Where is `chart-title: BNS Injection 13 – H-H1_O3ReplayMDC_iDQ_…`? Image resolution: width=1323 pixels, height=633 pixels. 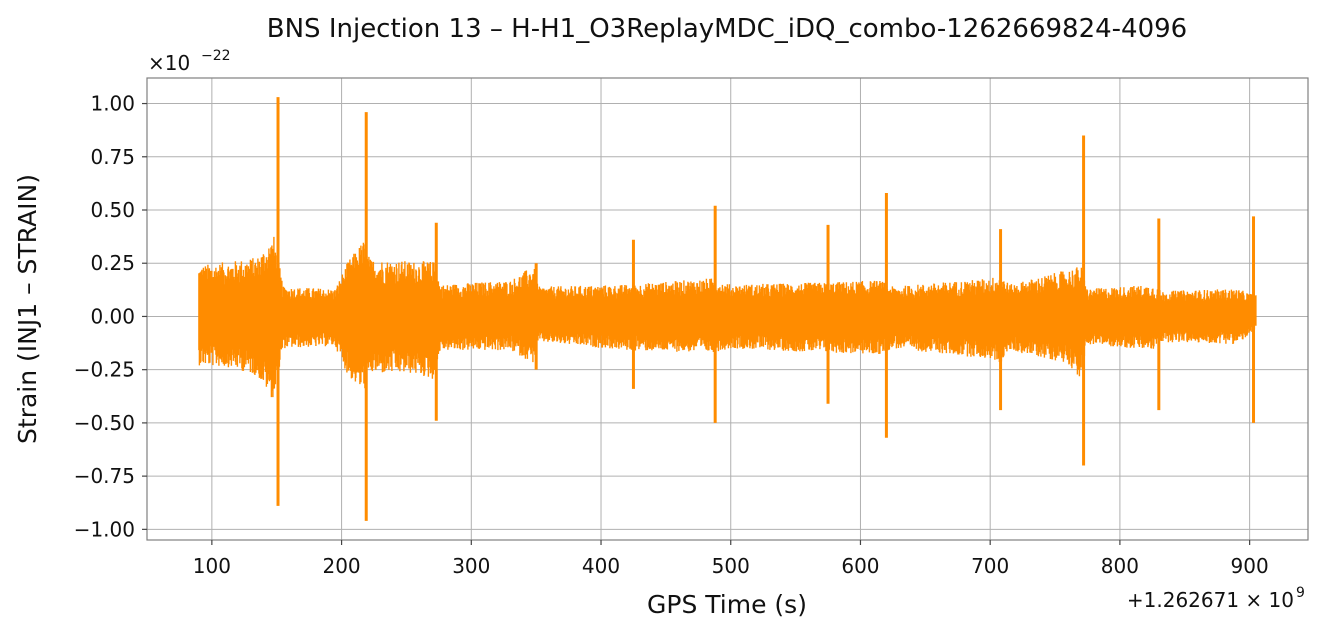 chart-title: BNS Injection 13 – H-H1_O3ReplayMDC_iDQ_… is located at coordinates (727, 29).